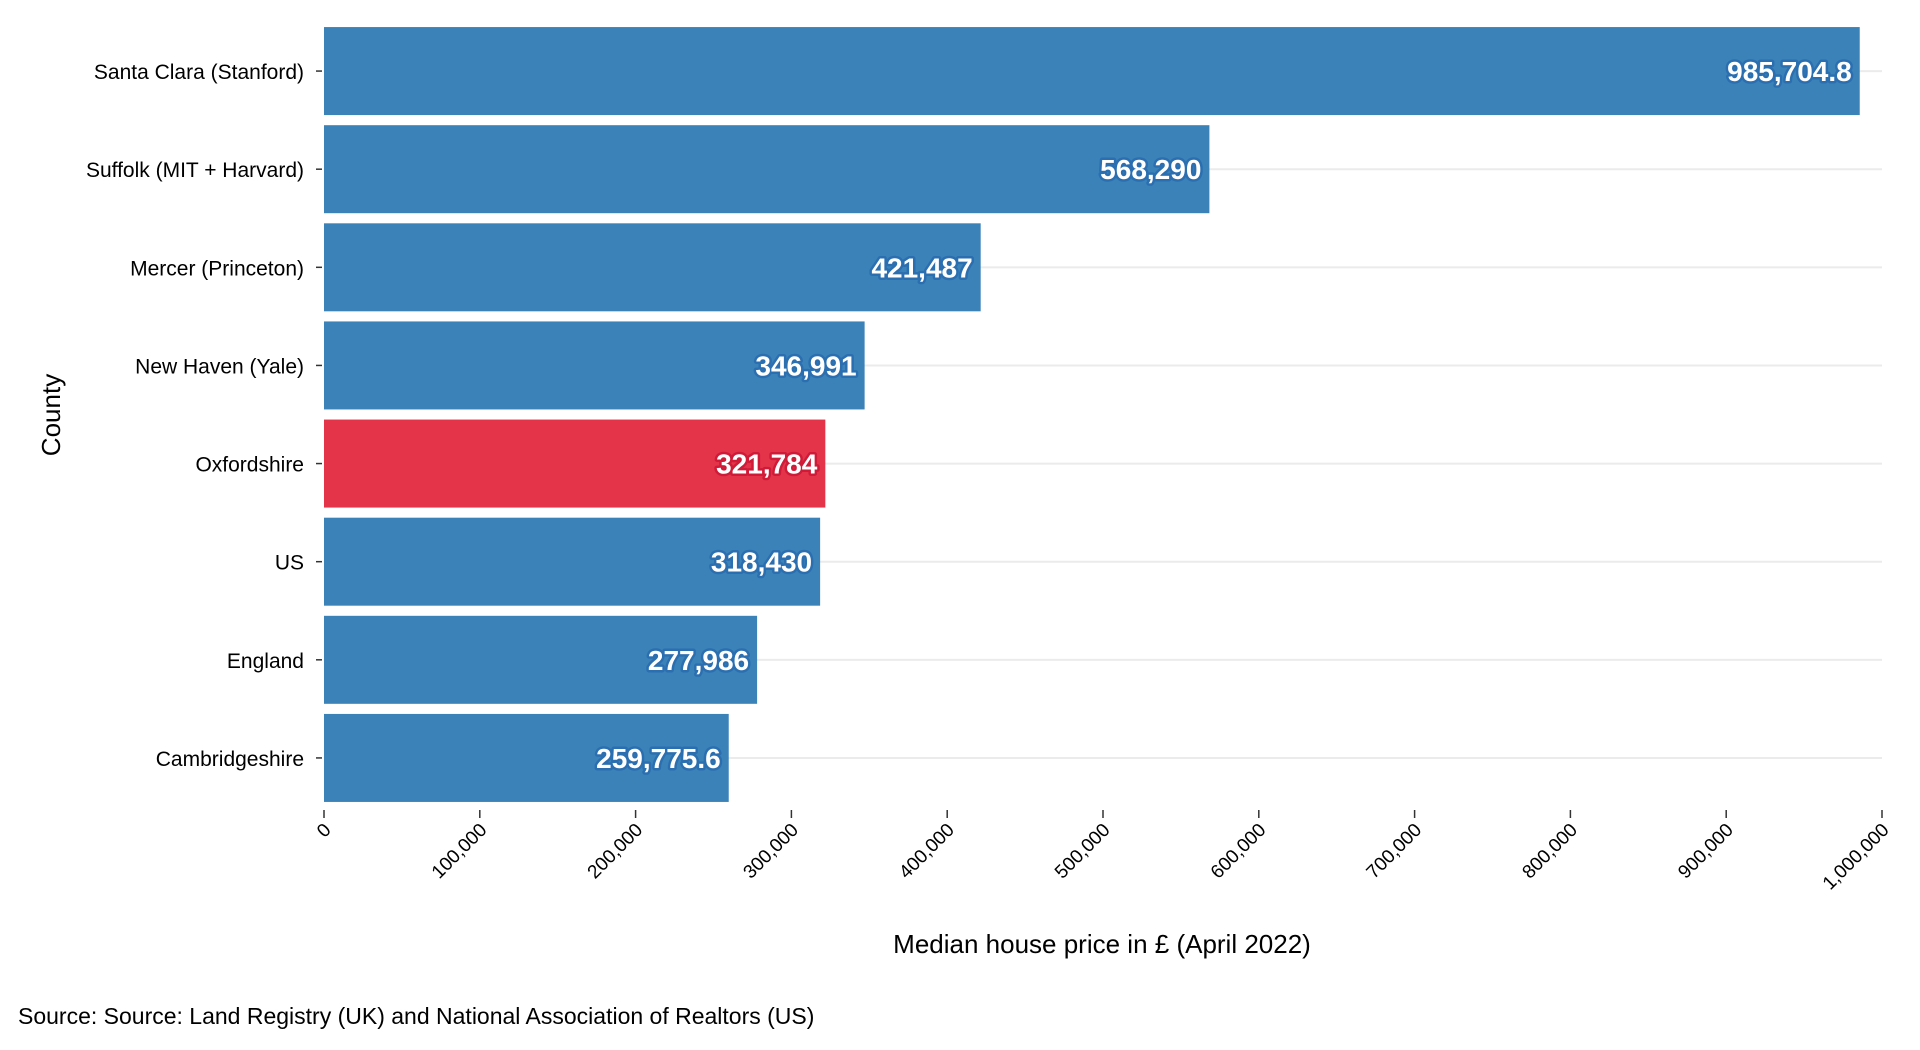  I want to click on category-label: New Haven (Yale), so click(219, 366).